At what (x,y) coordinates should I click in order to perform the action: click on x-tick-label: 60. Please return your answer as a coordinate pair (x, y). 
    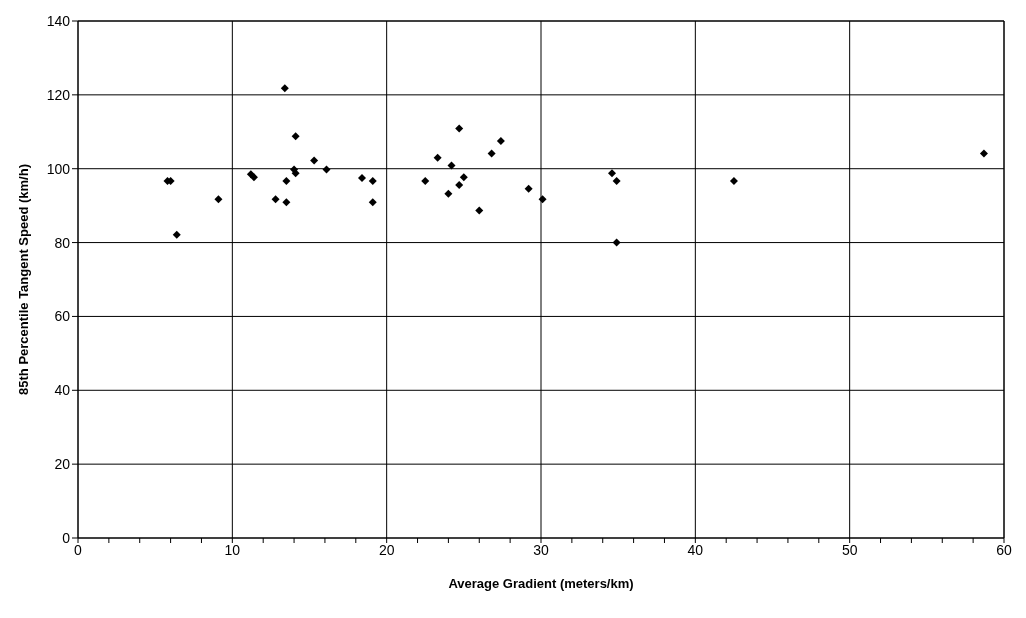
    Looking at the image, I should click on (1004, 549).